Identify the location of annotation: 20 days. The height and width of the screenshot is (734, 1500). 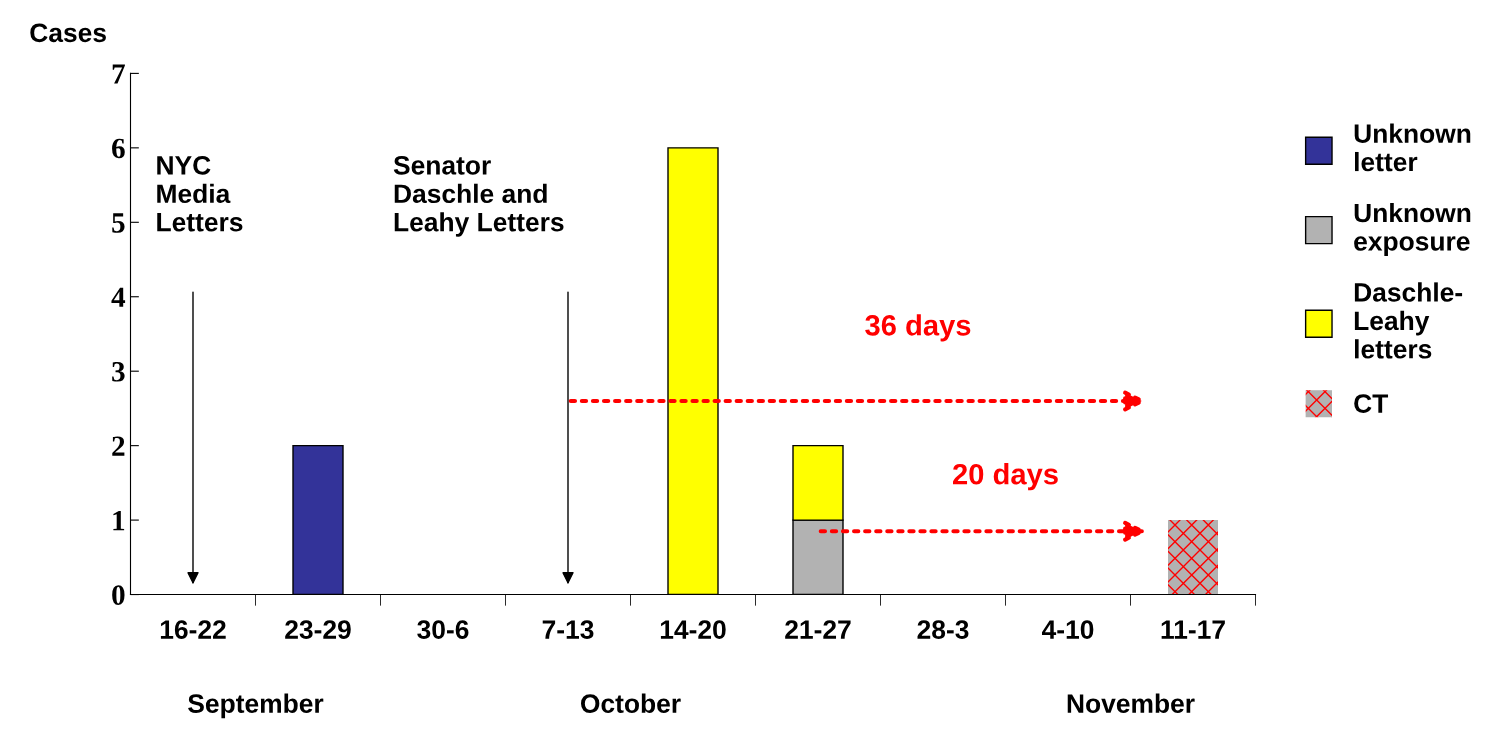
(1005, 477).